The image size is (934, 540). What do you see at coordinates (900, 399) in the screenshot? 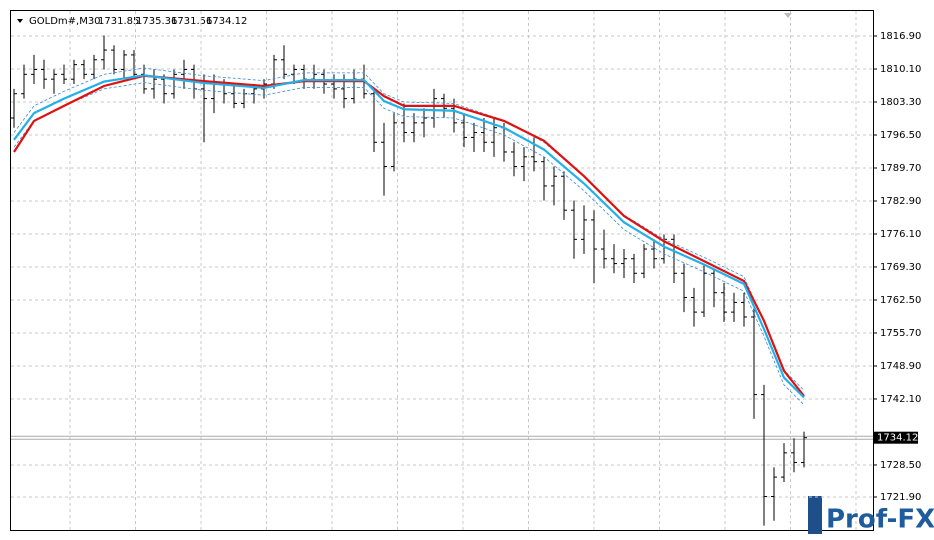
I see `y-tick-label: 1742.10` at bounding box center [900, 399].